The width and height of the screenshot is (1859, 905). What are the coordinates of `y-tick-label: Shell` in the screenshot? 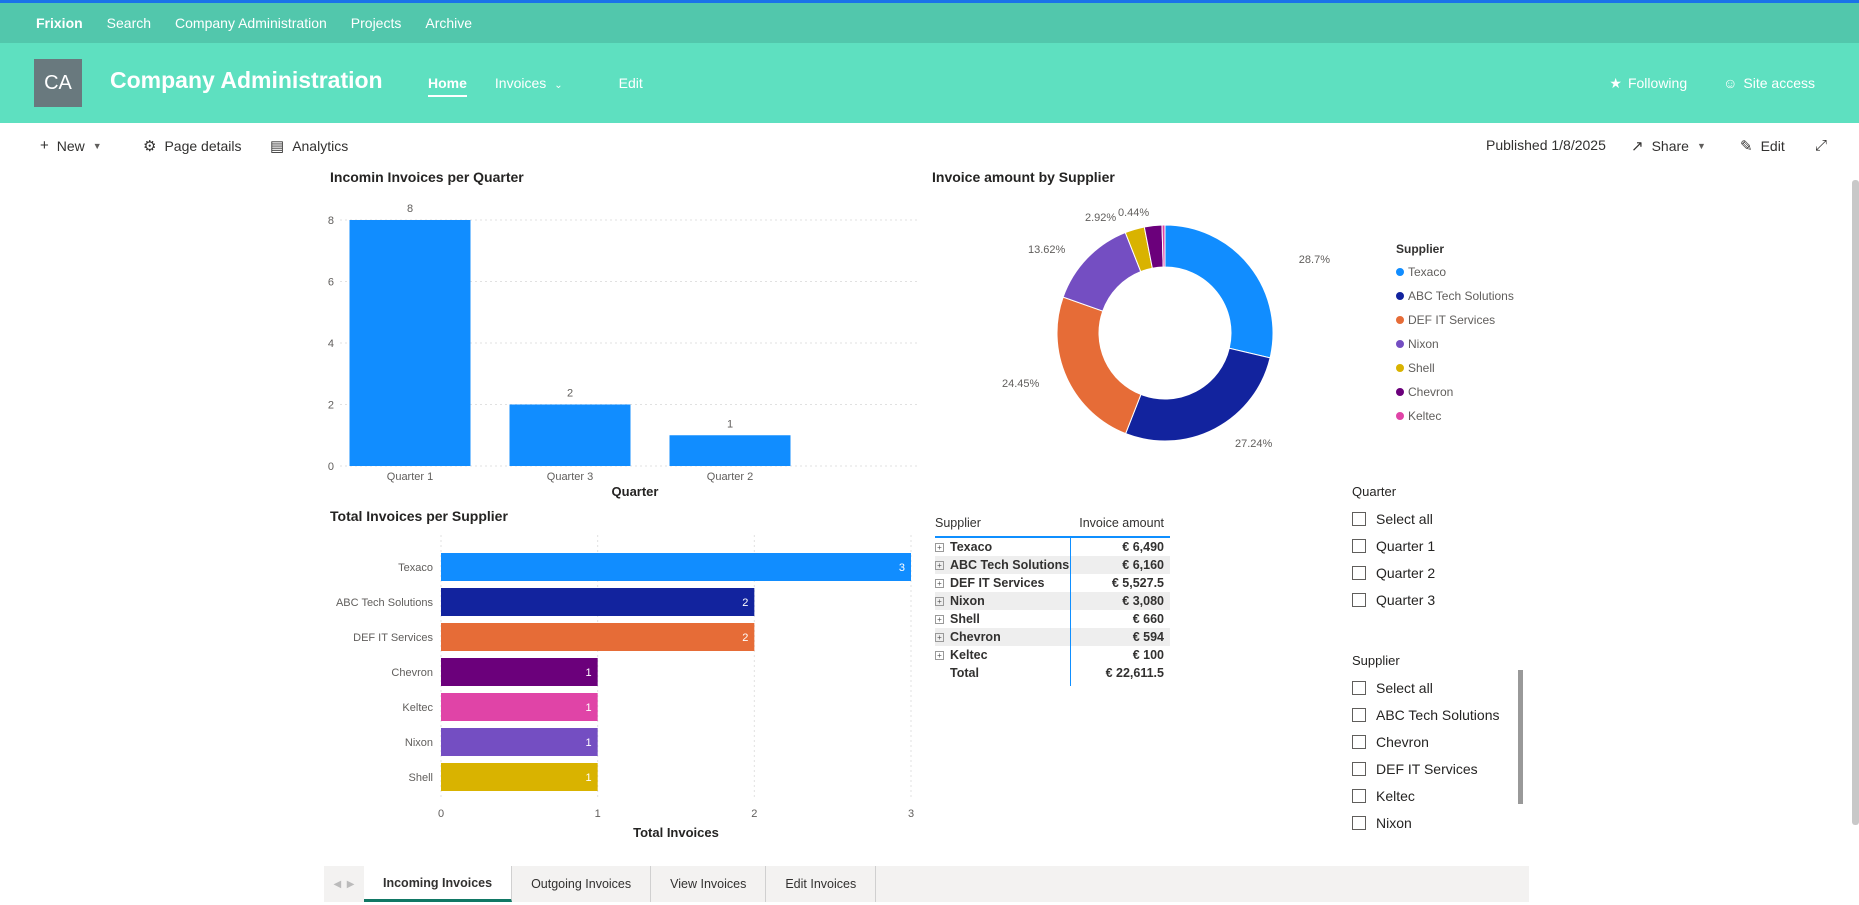 It's located at (421, 778).